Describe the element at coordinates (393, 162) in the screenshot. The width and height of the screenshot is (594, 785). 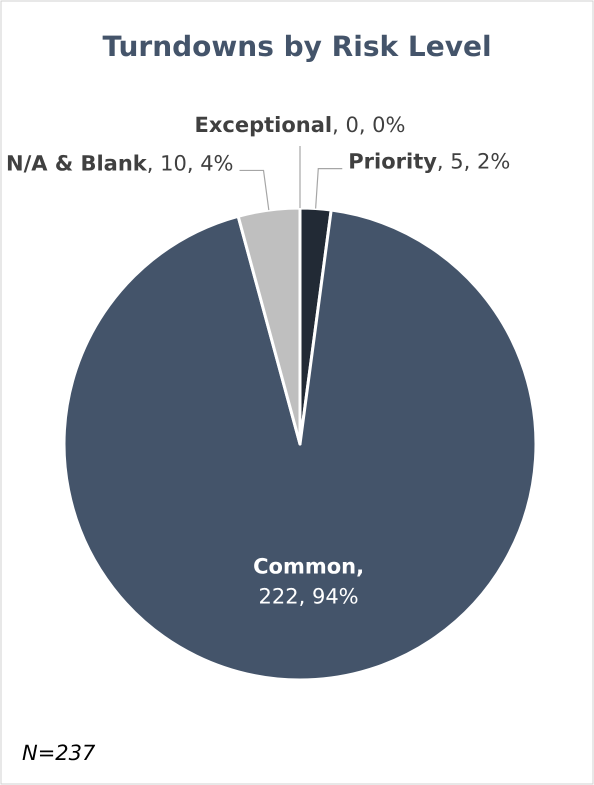
I see `slice-label: Priority` at that location.